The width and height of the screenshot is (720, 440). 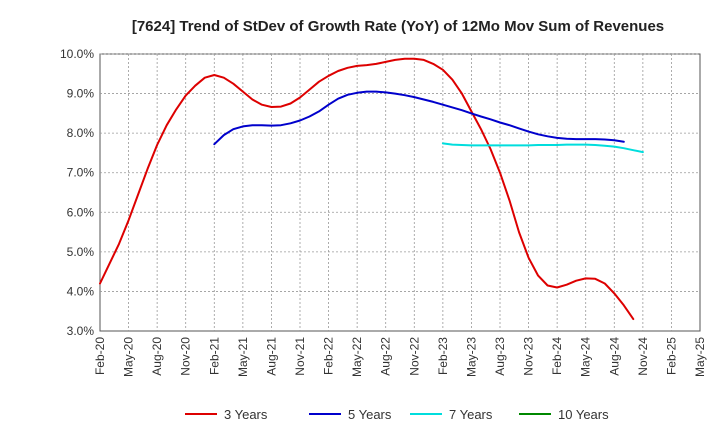 What do you see at coordinates (186, 356) in the screenshot?
I see `x-tick-label: Nov-20` at bounding box center [186, 356].